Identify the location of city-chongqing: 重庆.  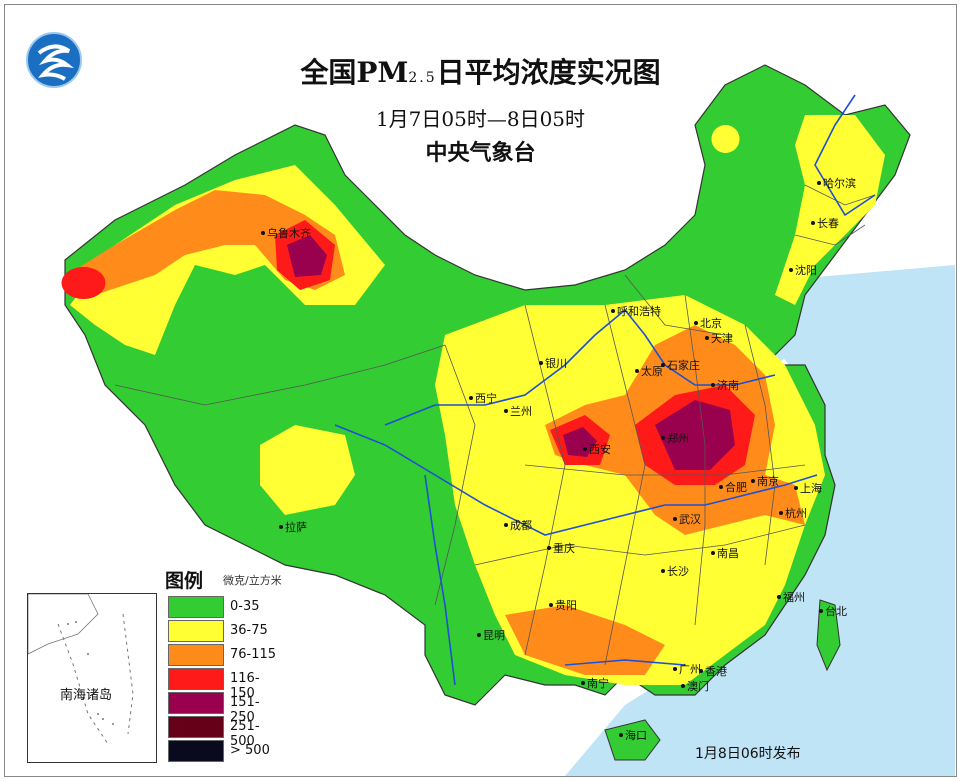
(561, 548).